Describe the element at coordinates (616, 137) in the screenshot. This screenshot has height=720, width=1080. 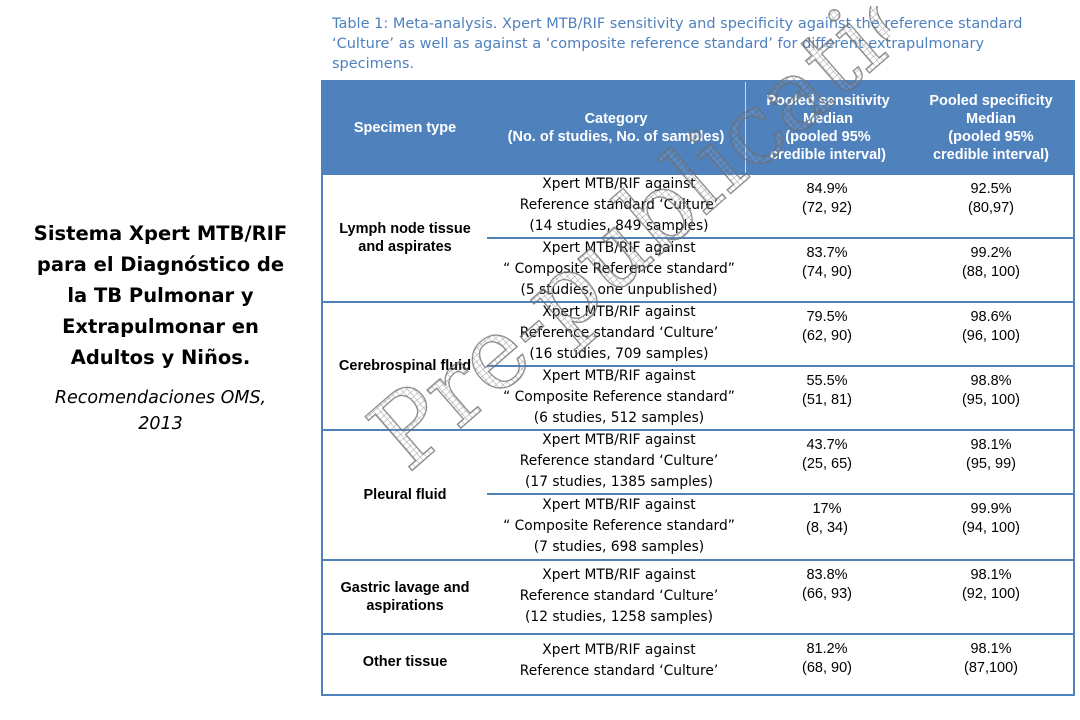
I see `header-text-line: (No. of studies, No. of samples)` at that location.